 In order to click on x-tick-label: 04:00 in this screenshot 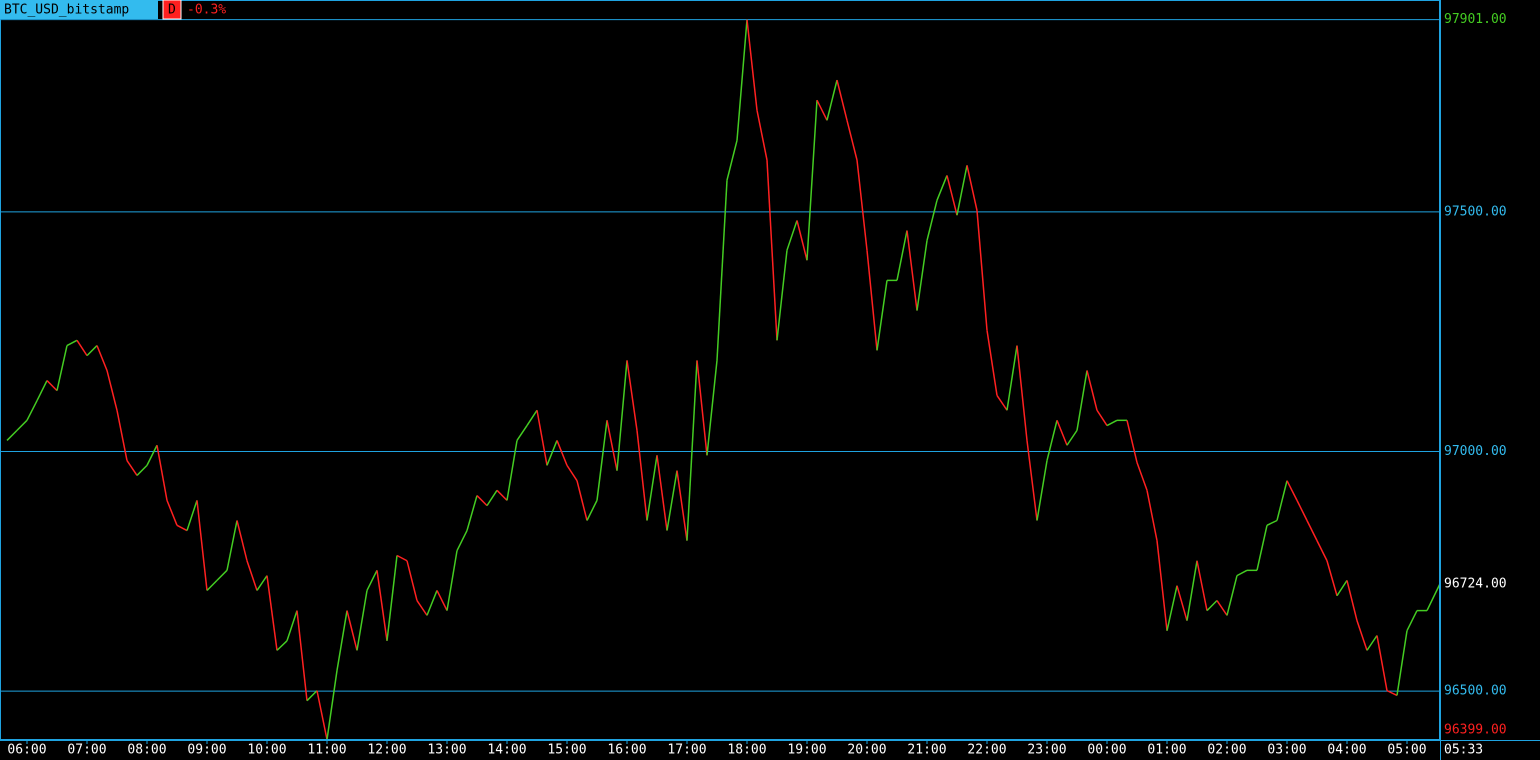, I will do `click(1346, 750)`.